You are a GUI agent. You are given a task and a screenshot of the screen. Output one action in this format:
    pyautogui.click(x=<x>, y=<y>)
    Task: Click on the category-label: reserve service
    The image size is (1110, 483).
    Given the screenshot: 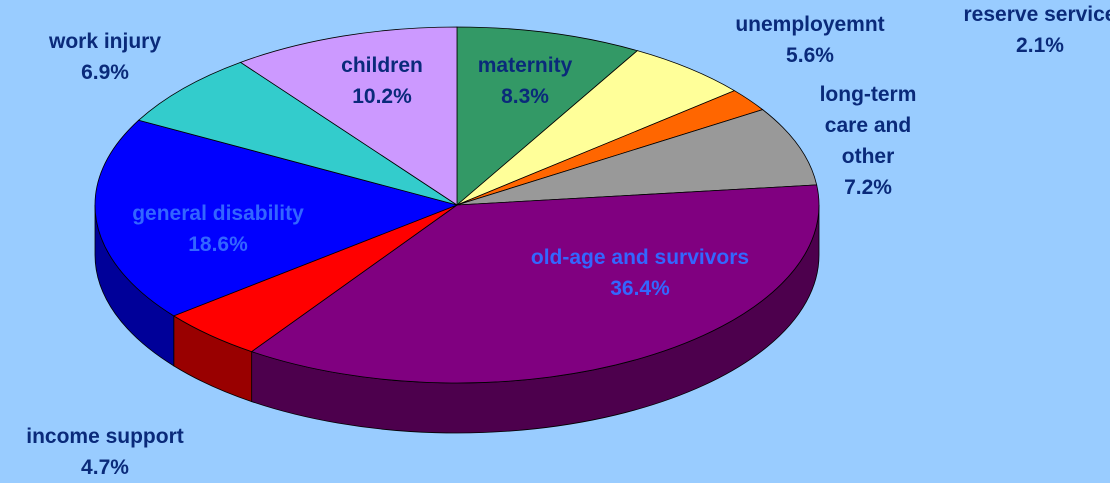 What is the action you would take?
    pyautogui.click(x=1036, y=14)
    